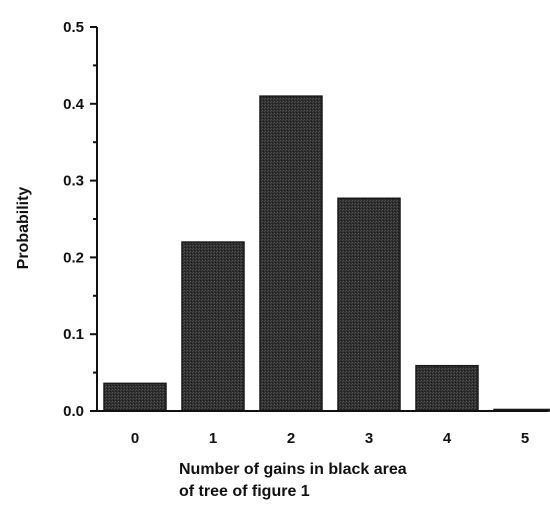 Image resolution: width=550 pixels, height=509 pixels. What do you see at coordinates (525, 438) in the screenshot?
I see `x-tick-label: 5` at bounding box center [525, 438].